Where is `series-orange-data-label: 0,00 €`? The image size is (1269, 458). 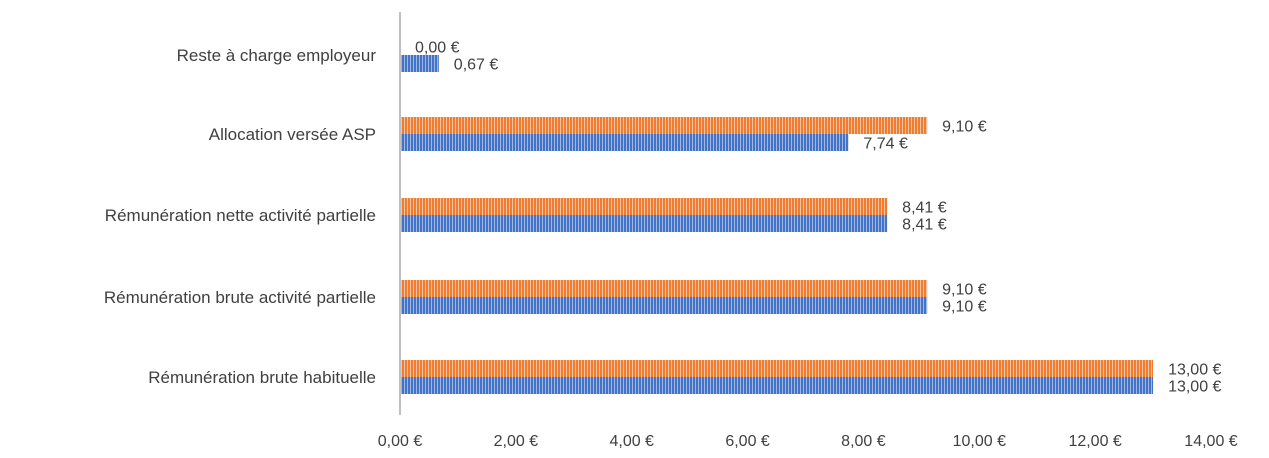
series-orange-data-label: 0,00 € is located at coordinates (437, 48).